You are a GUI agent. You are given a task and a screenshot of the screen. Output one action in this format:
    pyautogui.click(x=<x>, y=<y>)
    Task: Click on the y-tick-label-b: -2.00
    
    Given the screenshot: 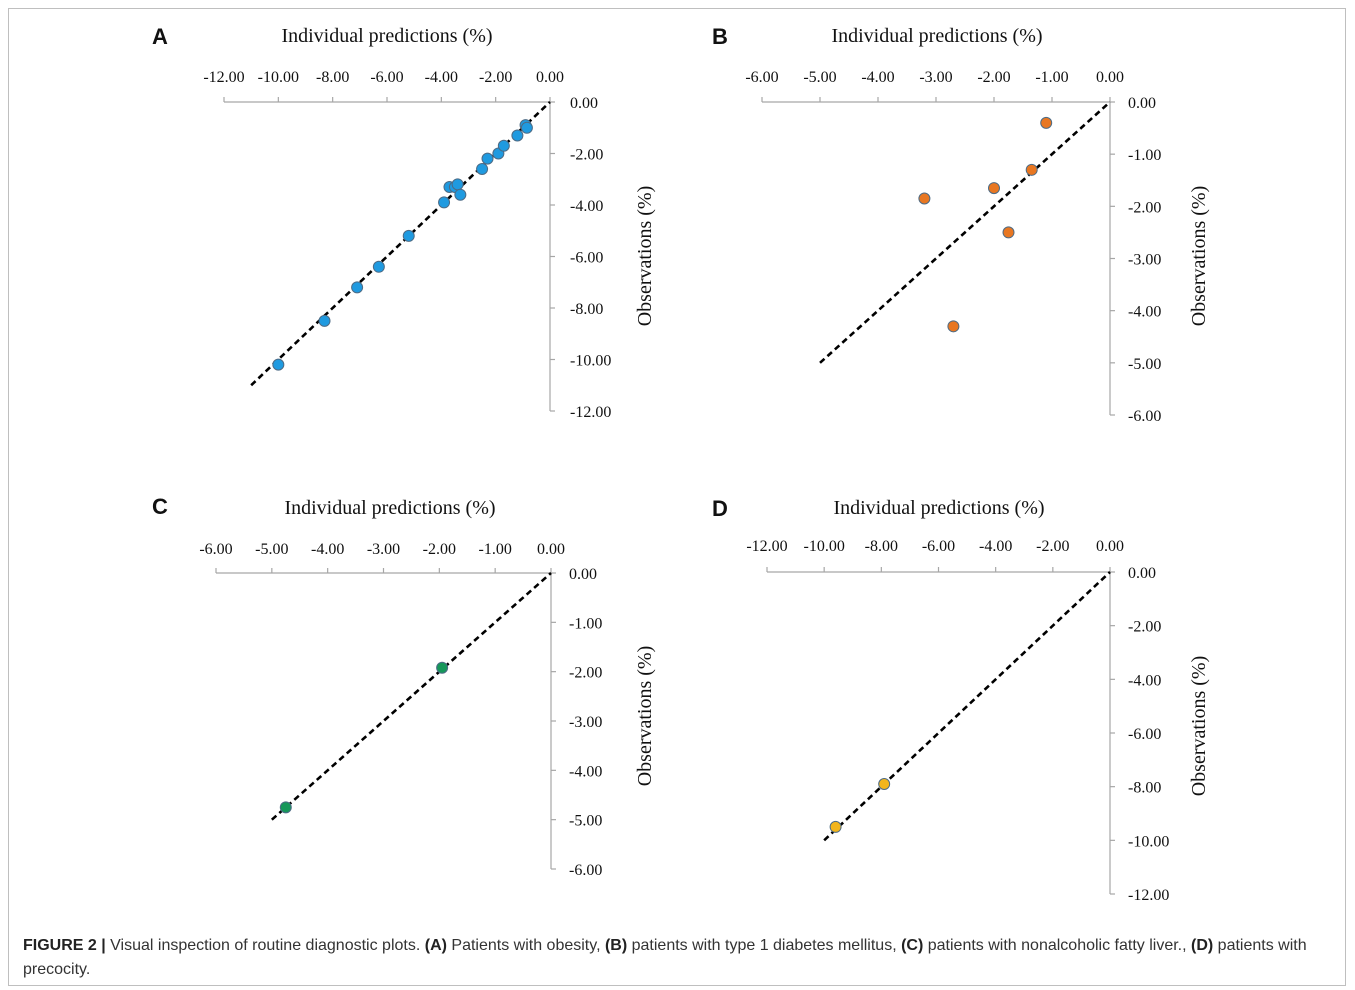 What is the action you would take?
    pyautogui.click(x=1144, y=207)
    